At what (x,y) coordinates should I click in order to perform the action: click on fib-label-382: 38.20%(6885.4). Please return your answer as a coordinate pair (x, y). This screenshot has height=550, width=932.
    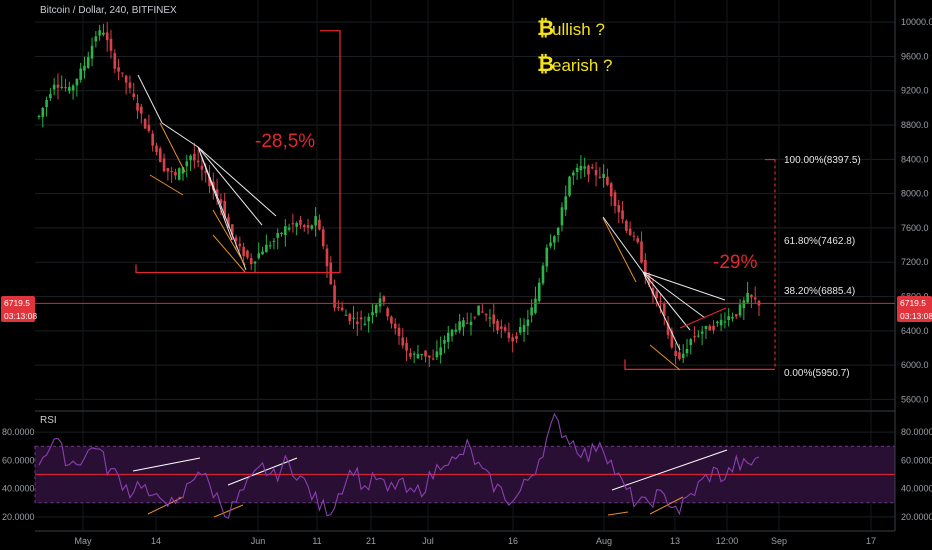
    Looking at the image, I should click on (819, 291).